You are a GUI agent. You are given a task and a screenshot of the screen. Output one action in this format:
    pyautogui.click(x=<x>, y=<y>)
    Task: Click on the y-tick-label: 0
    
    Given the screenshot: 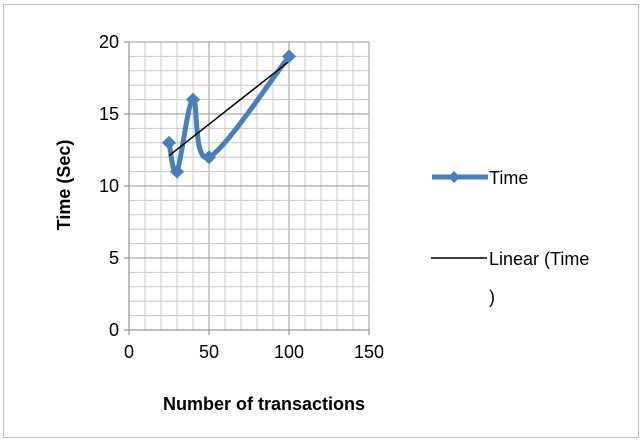 What is the action you would take?
    pyautogui.click(x=114, y=330)
    